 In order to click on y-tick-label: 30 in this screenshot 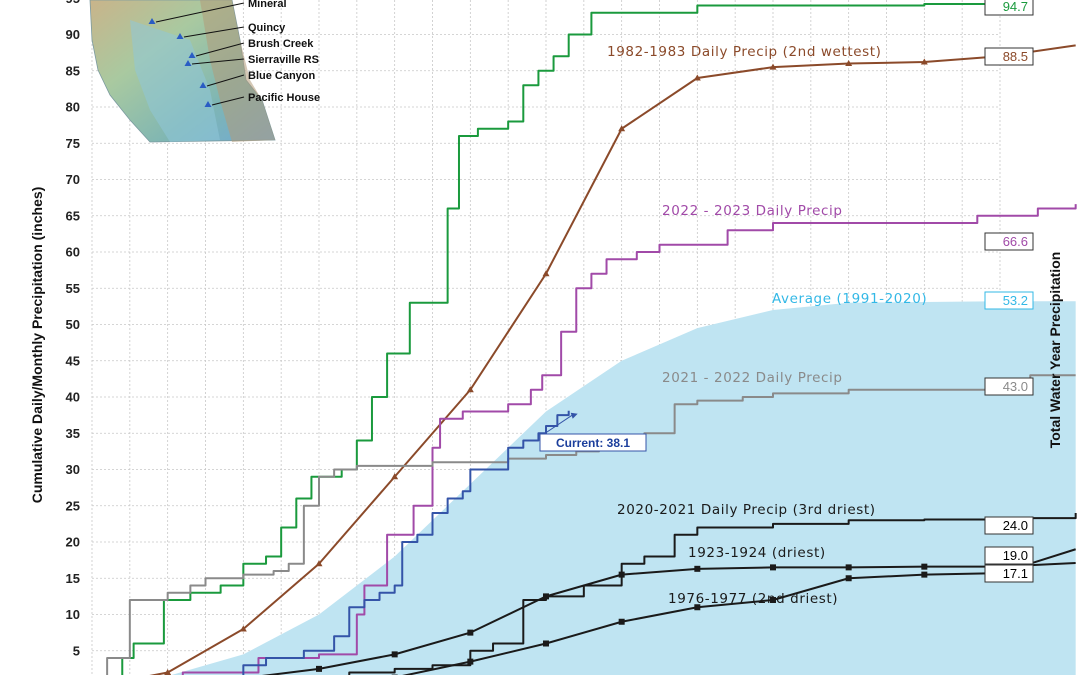, I will do `click(73, 469)`.